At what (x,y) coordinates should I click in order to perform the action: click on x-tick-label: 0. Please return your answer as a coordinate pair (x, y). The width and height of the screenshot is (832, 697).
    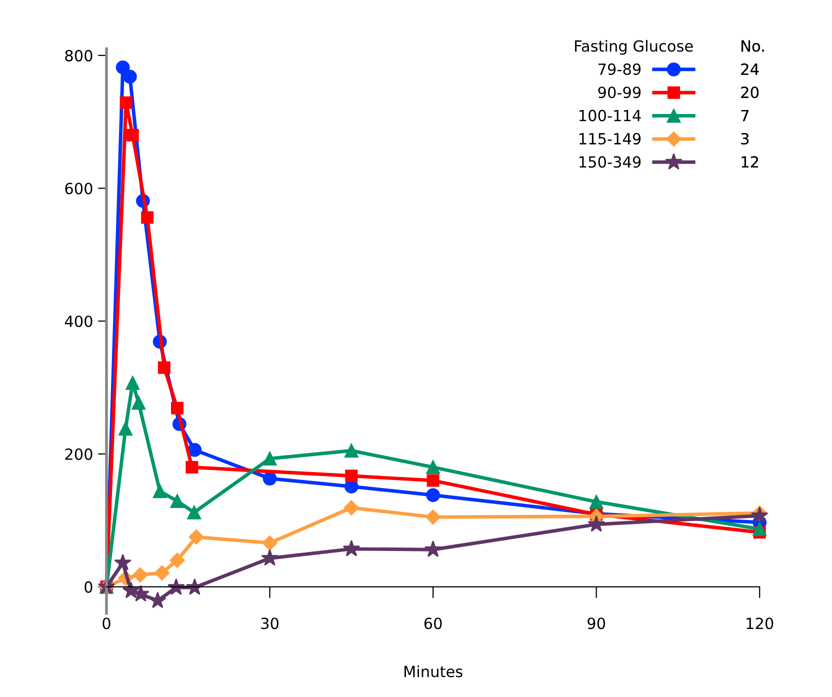
    Looking at the image, I should click on (106, 624).